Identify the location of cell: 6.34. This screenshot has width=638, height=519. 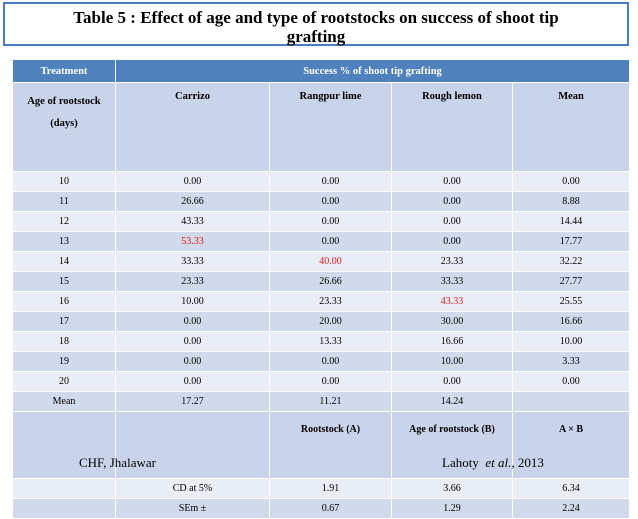
(571, 488).